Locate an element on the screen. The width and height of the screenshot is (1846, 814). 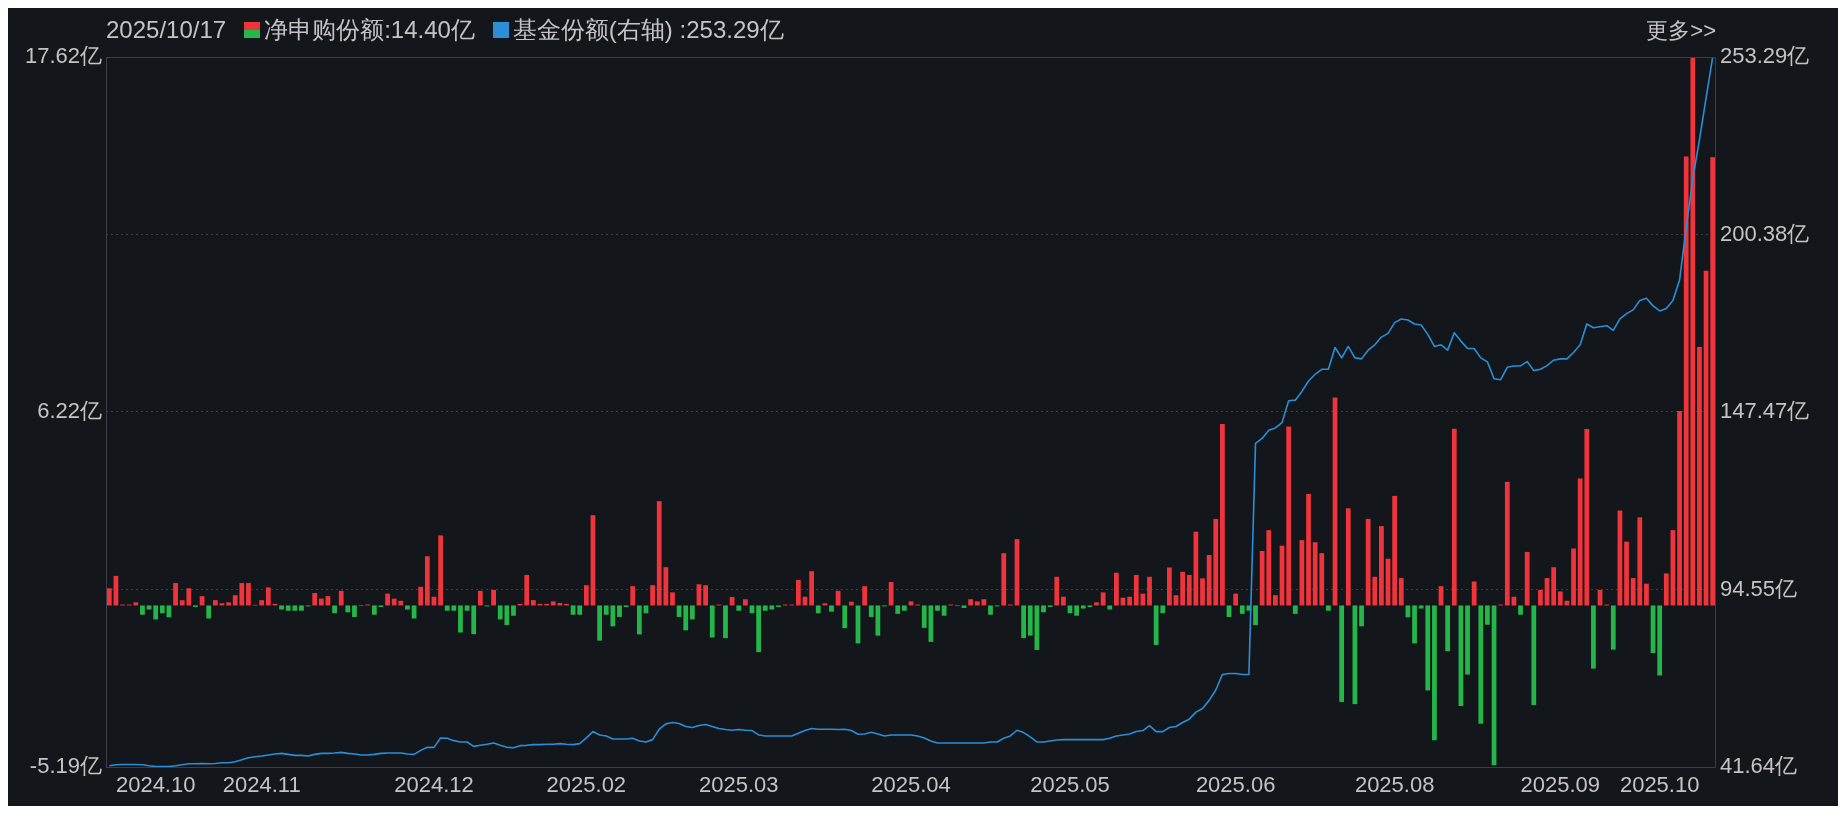
legend-label: 基金份额(右轴) :253.29亿 is located at coordinates (648, 30).